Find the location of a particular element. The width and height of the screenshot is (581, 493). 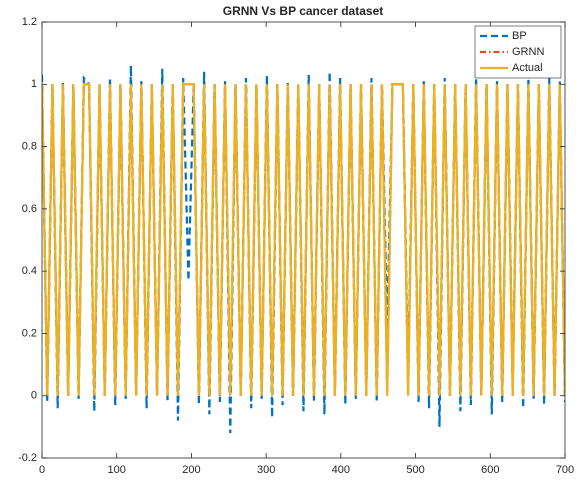

x-tick-label: 700 is located at coordinates (565, 470).